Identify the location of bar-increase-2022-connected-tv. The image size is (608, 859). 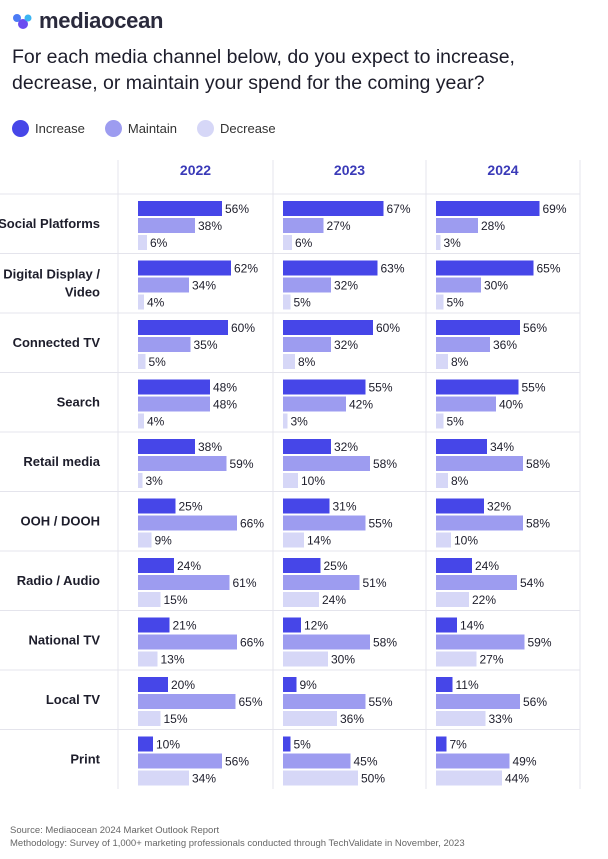
(183, 327).